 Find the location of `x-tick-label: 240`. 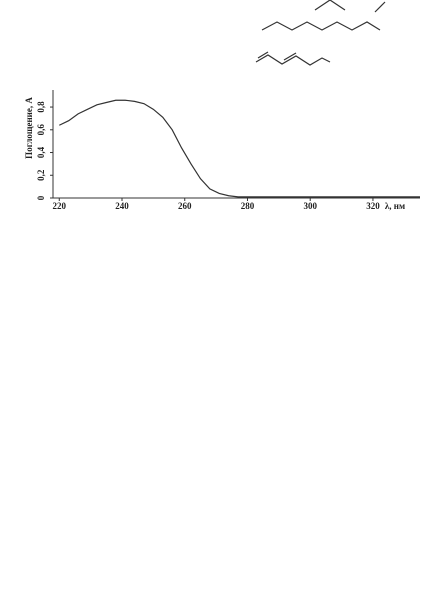

x-tick-label: 240 is located at coordinates (122, 206).